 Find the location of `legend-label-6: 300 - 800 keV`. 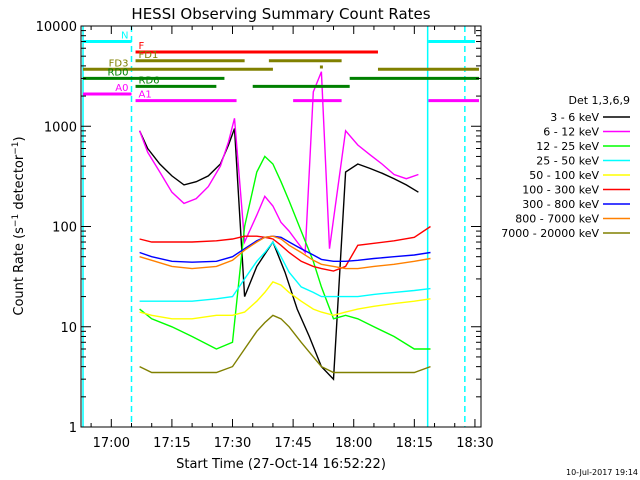

legend-label-6: 300 - 800 keV is located at coordinates (560, 204).